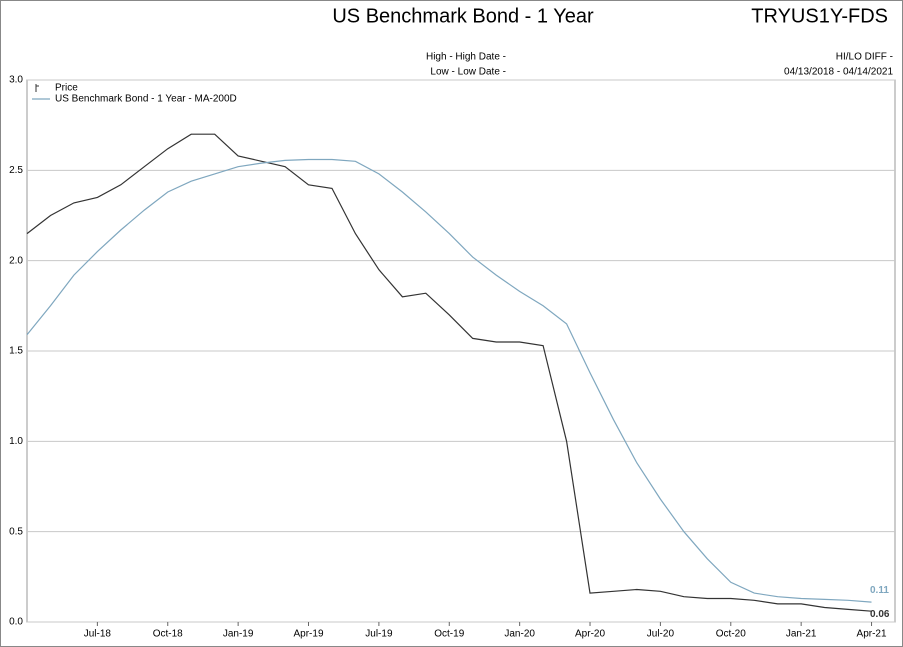 The height and width of the screenshot is (647, 903). What do you see at coordinates (468, 72) in the screenshot?
I see `low-label: Low - Low Date -` at bounding box center [468, 72].